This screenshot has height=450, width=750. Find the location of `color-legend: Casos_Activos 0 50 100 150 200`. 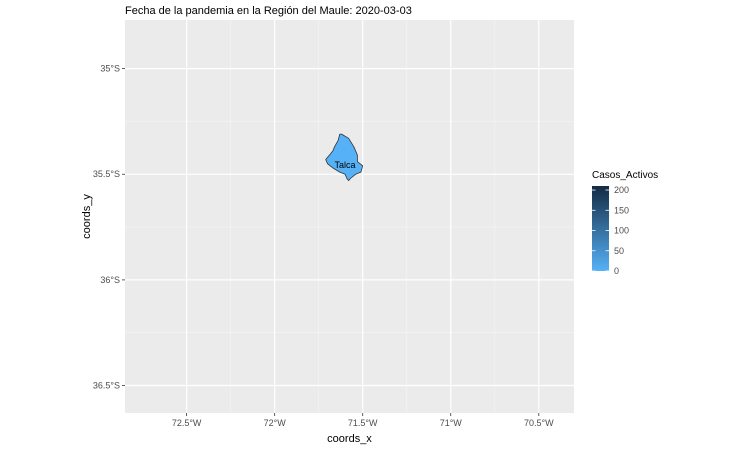

color-legend: Casos_Activos 0 50 100 150 200 is located at coordinates (625, 223).